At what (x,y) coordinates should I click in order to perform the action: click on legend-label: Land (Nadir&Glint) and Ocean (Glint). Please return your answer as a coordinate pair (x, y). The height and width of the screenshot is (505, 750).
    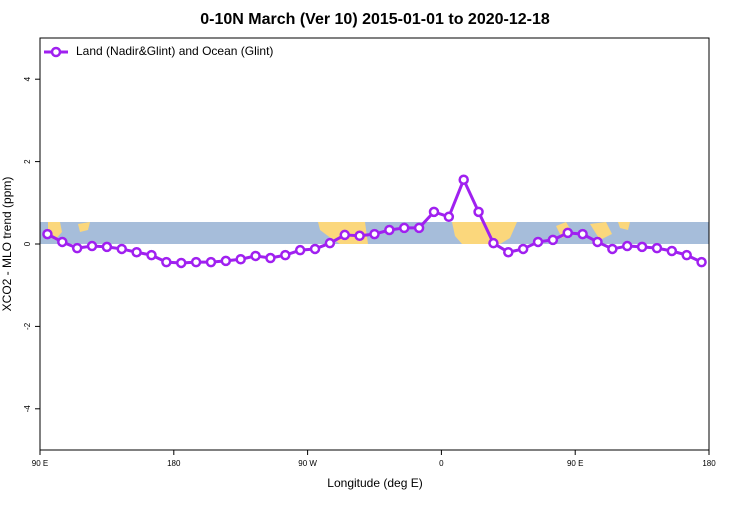
    Looking at the image, I should click on (174, 51).